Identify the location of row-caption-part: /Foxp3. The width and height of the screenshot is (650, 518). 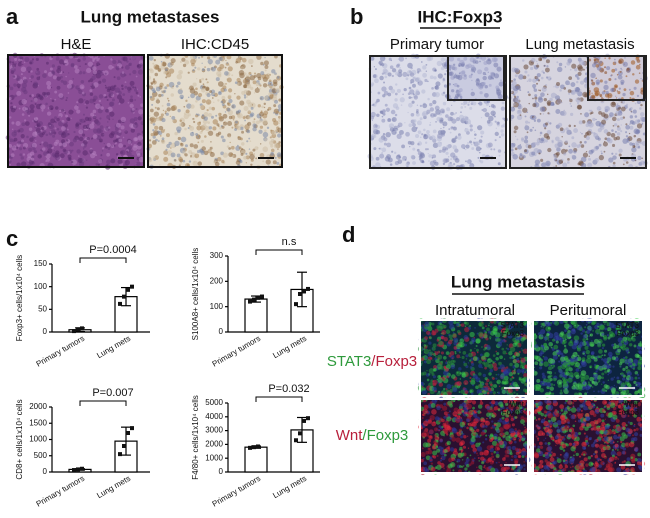
(394, 361).